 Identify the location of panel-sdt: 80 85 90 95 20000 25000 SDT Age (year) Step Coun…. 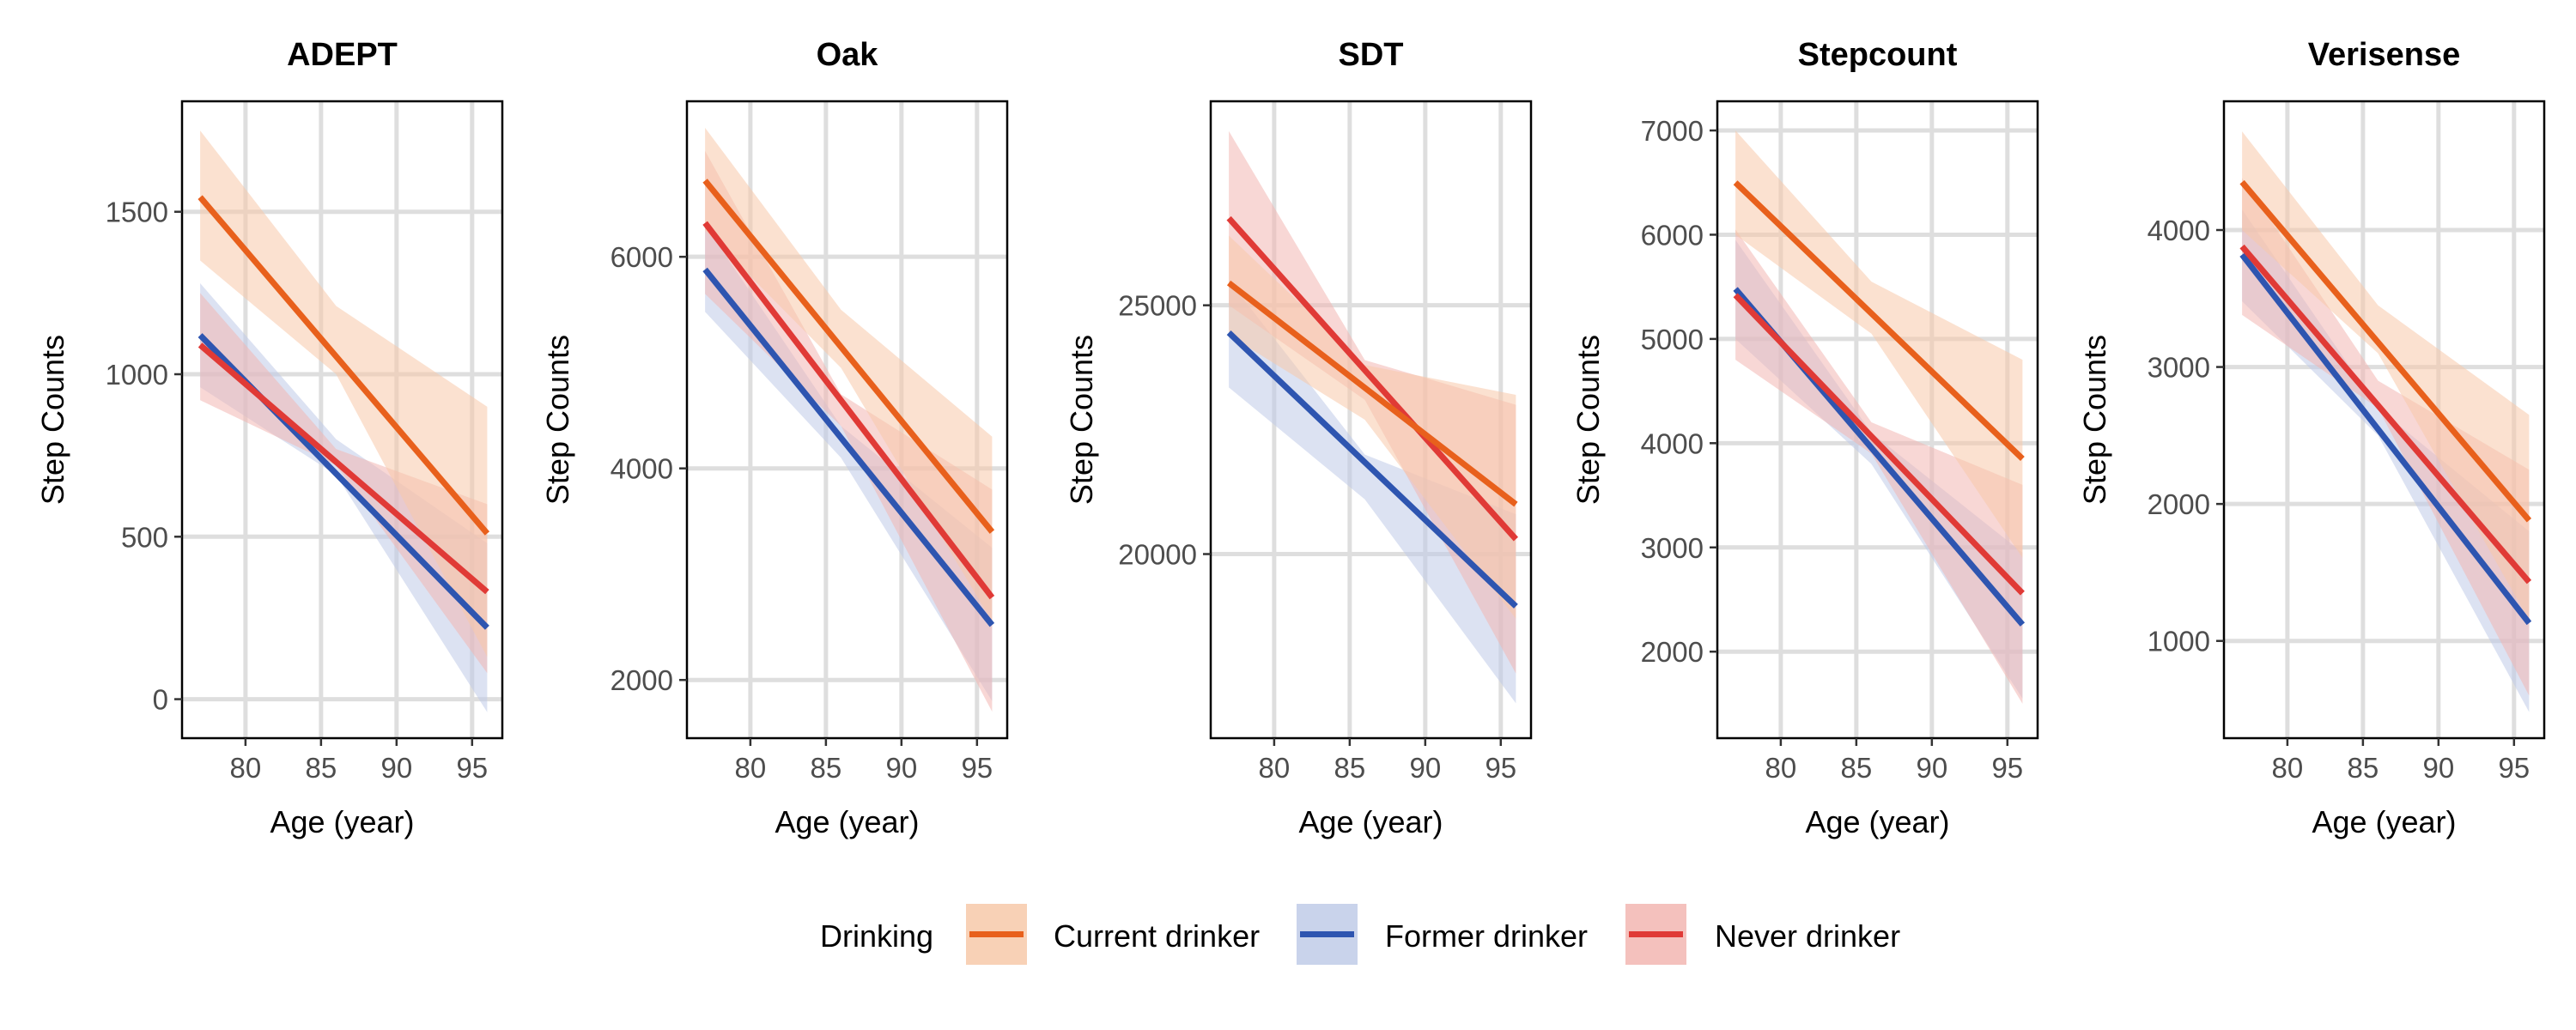
(1298, 438).